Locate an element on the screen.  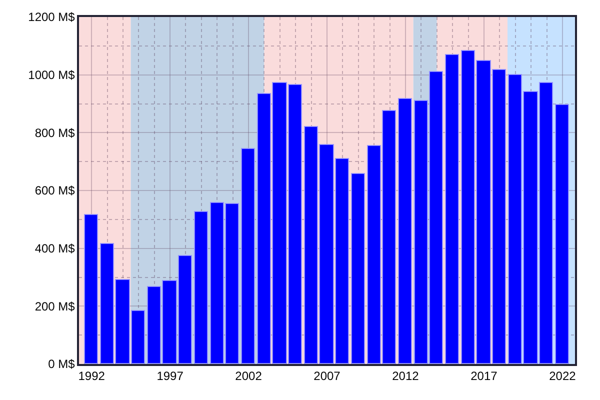
x-tick-label: 2012 is located at coordinates (406, 376).